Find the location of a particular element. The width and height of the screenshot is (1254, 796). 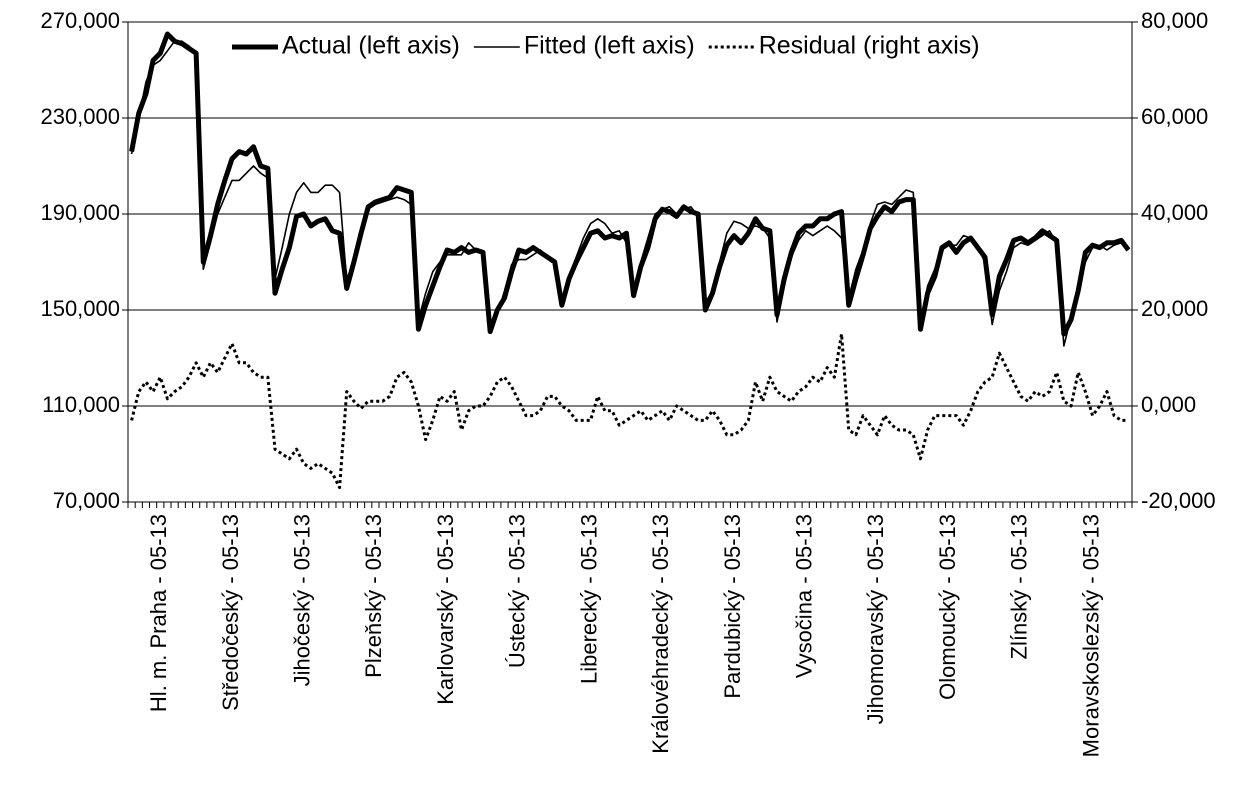

x-tick-label: Karlovarský - 05-13 is located at coordinates (445, 609).